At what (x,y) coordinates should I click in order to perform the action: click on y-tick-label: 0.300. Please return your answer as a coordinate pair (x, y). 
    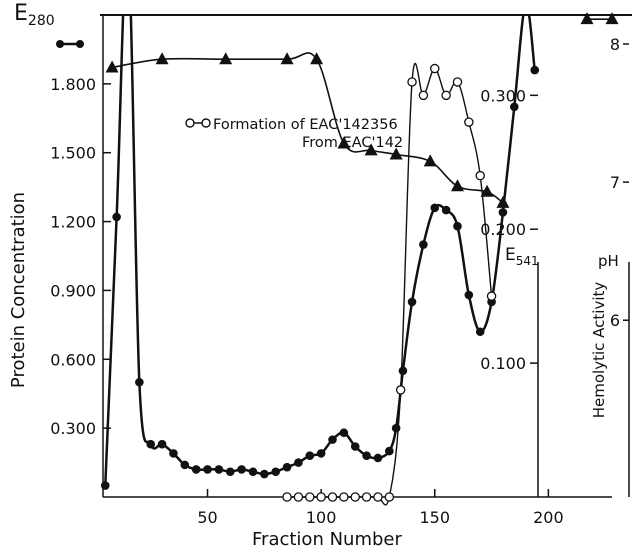
    Looking at the image, I should click on (73, 428).